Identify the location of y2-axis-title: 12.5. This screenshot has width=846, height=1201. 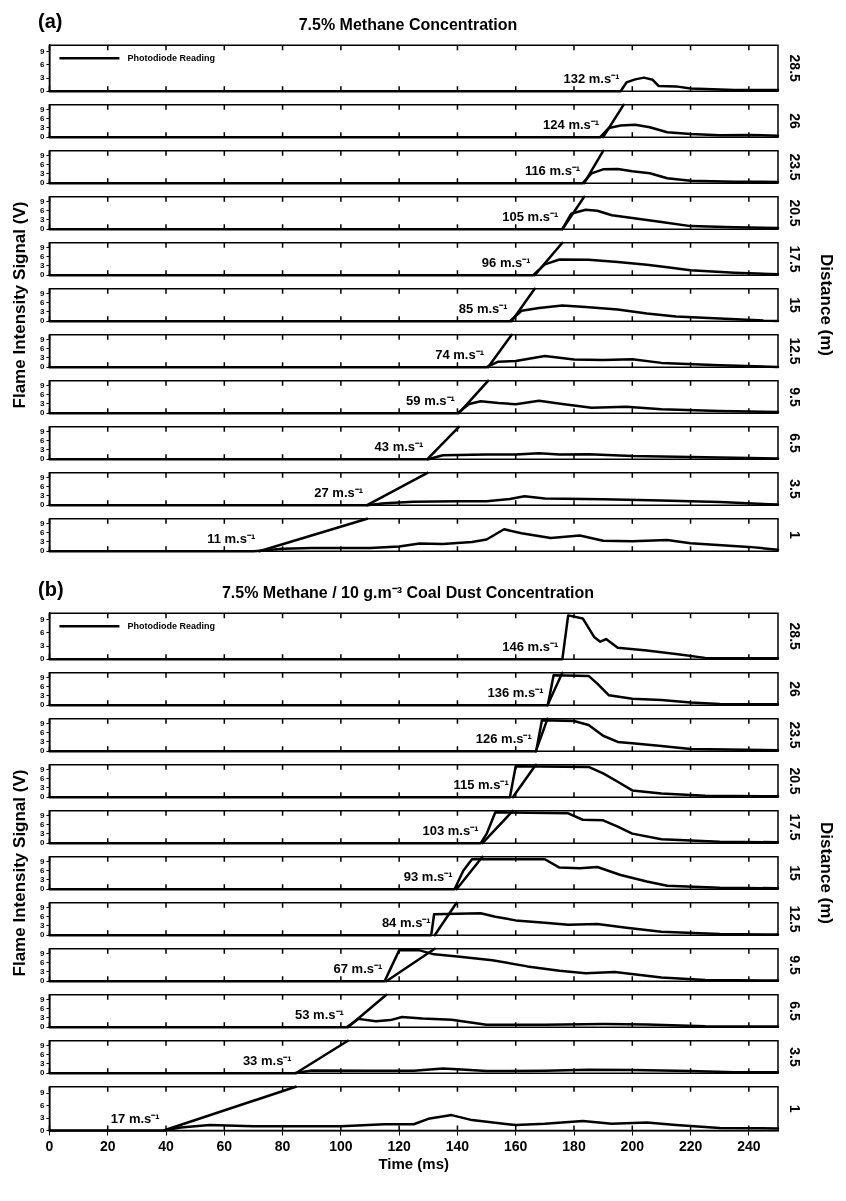
(795, 351).